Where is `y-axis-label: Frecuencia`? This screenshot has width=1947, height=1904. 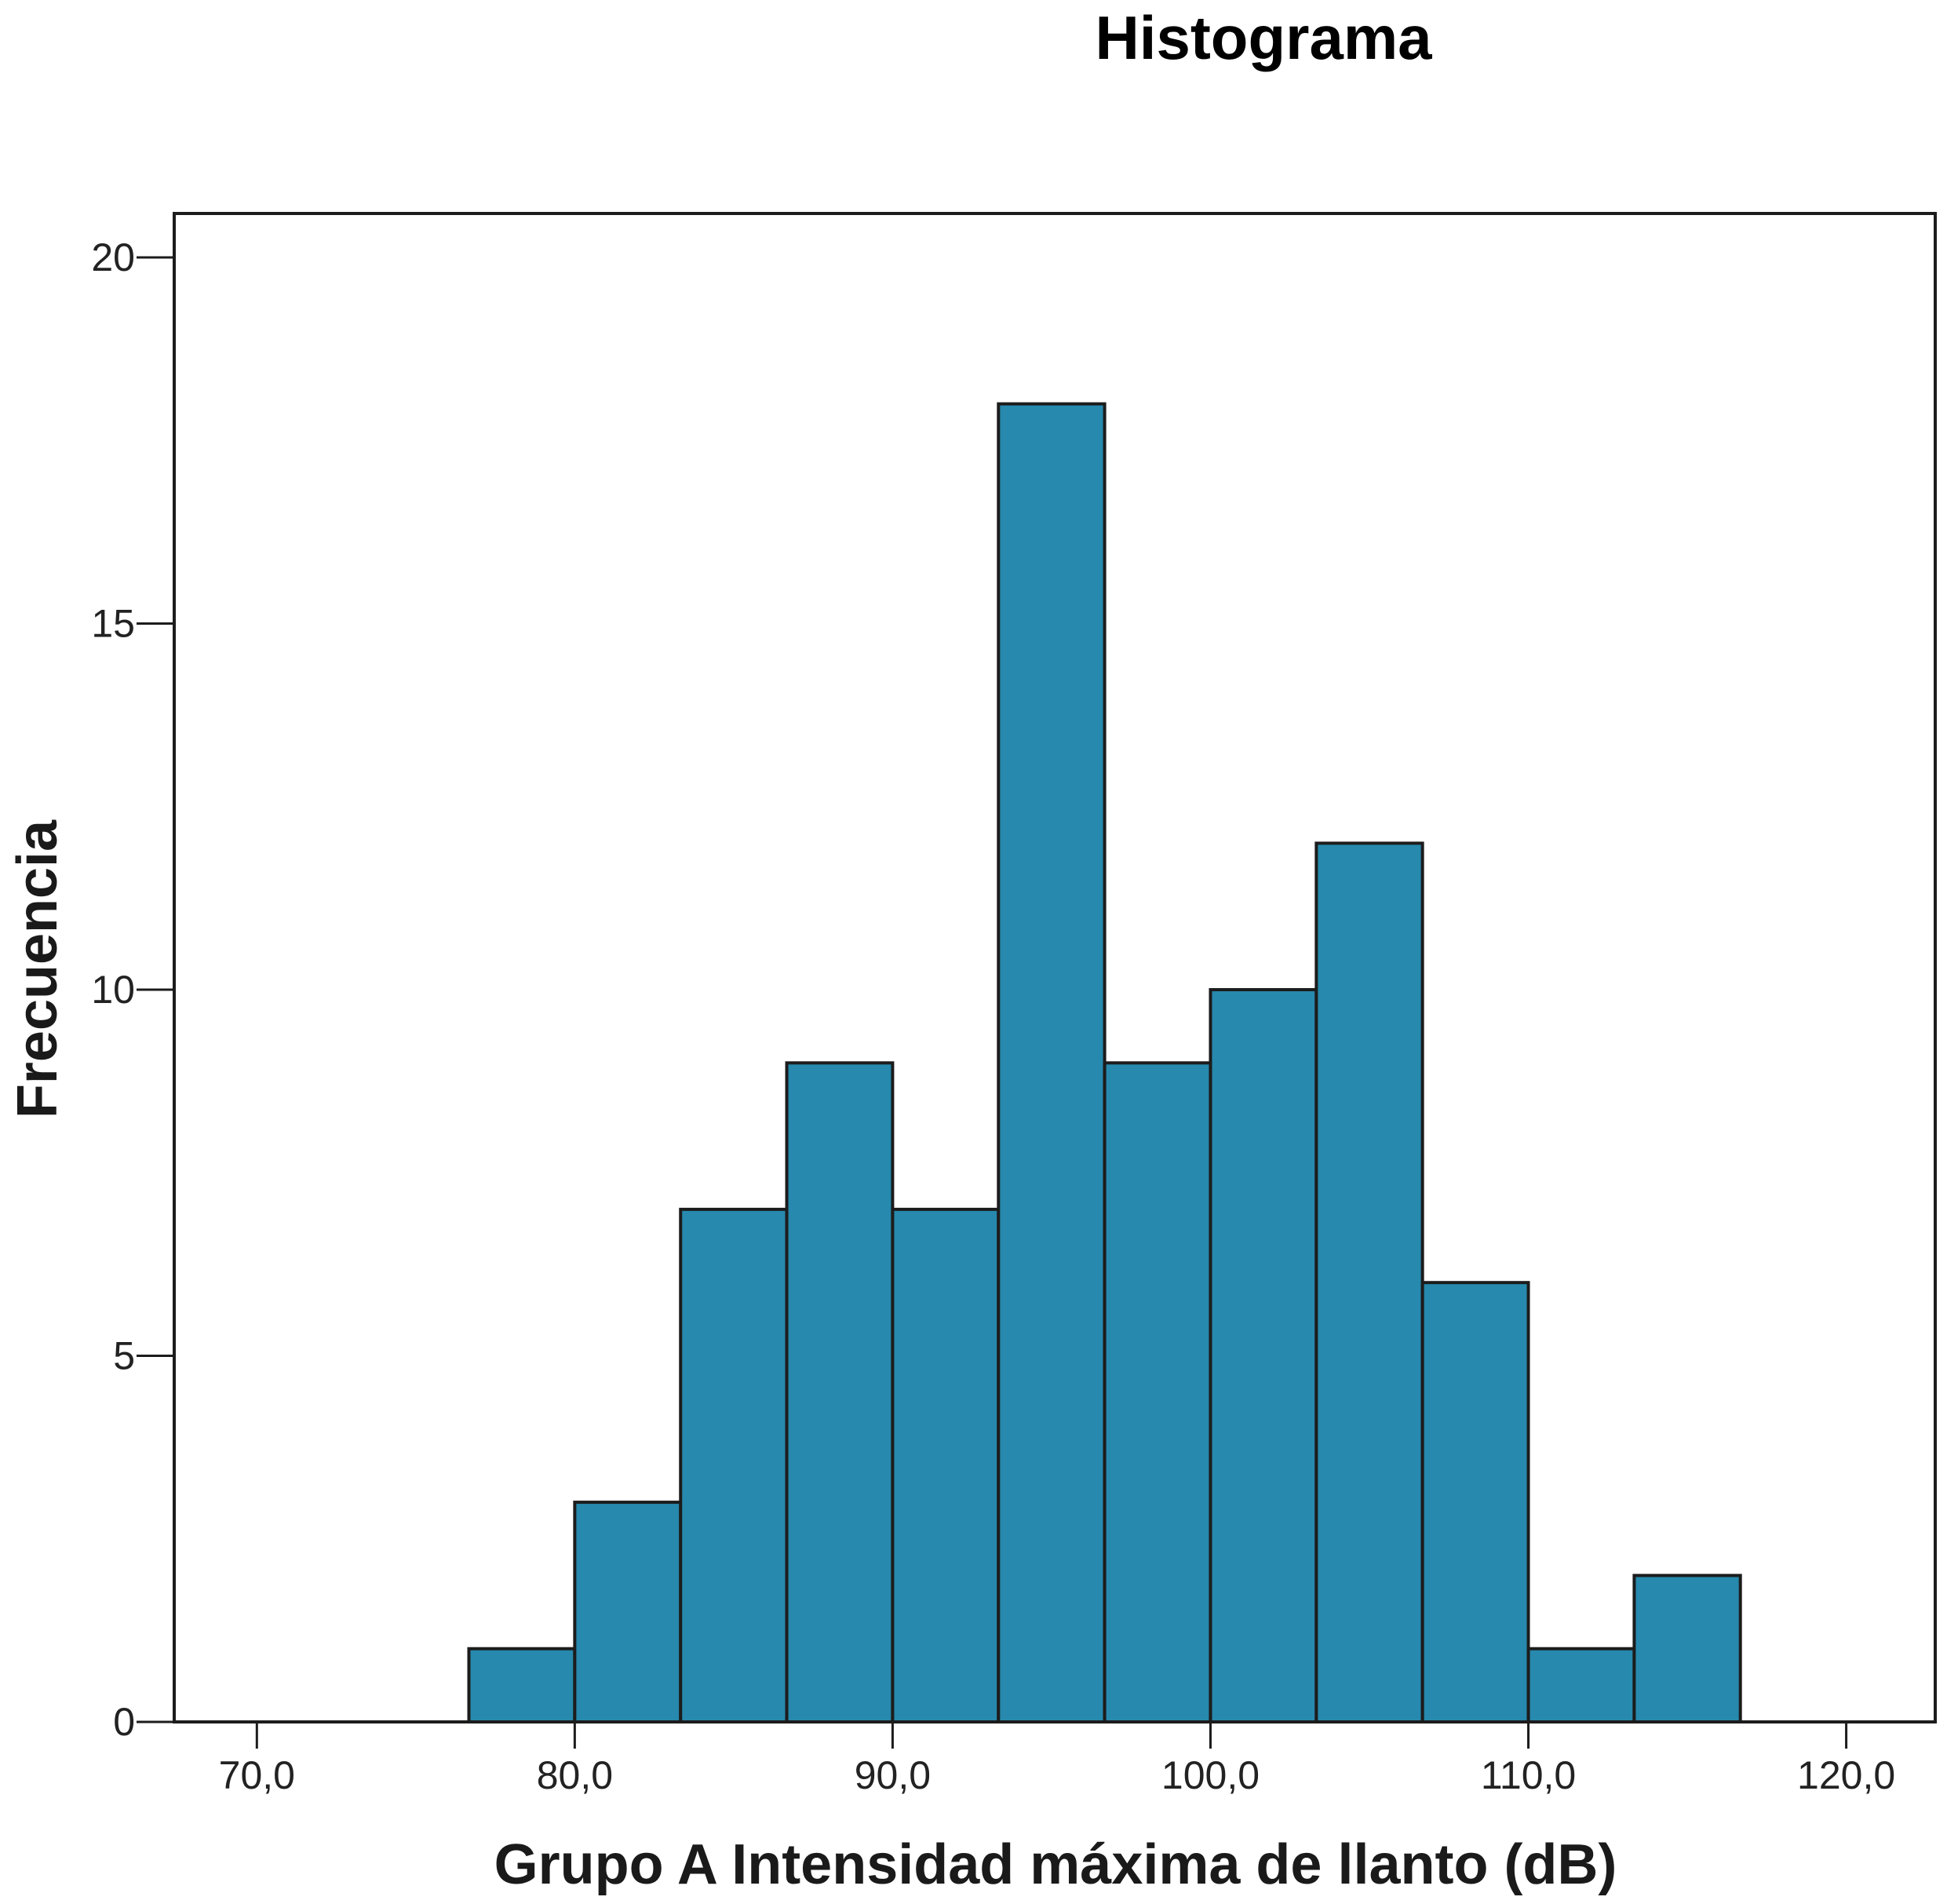 y-axis-label: Frecuencia is located at coordinates (37, 968).